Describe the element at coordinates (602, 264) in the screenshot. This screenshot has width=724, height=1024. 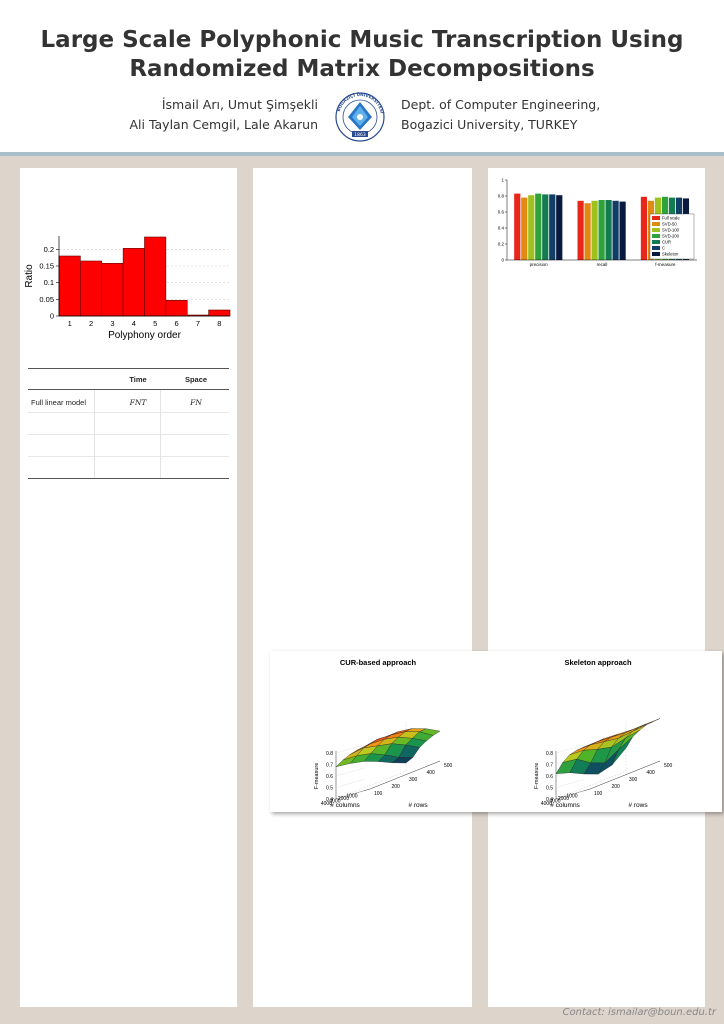
I see `x-tick-label: recall` at that location.